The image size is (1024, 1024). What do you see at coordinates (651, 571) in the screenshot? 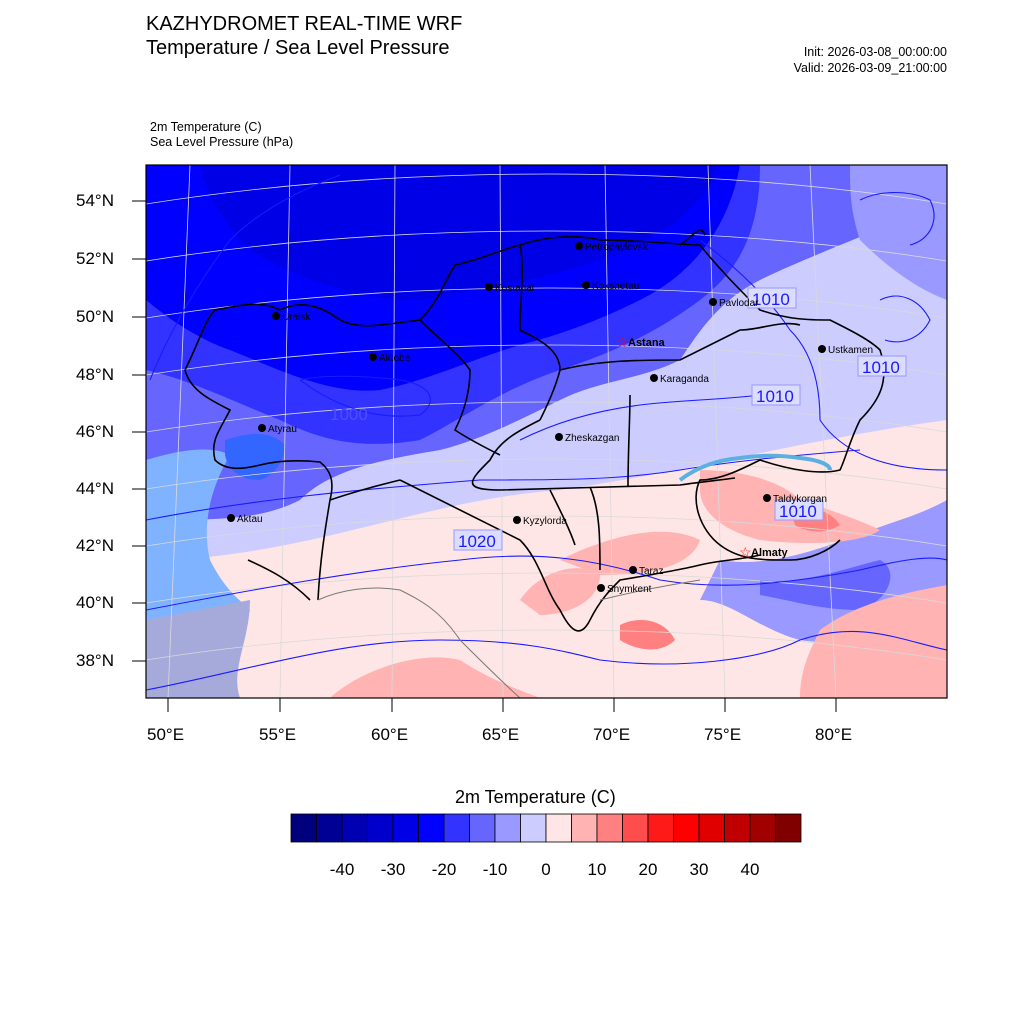
I see `city-label: Taraz` at bounding box center [651, 571].